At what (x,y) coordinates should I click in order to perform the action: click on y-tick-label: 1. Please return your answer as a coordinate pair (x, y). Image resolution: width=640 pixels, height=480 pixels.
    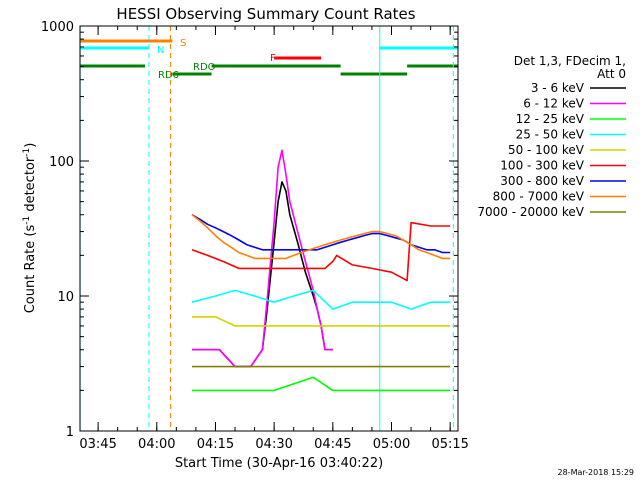
    Looking at the image, I should click on (70, 432).